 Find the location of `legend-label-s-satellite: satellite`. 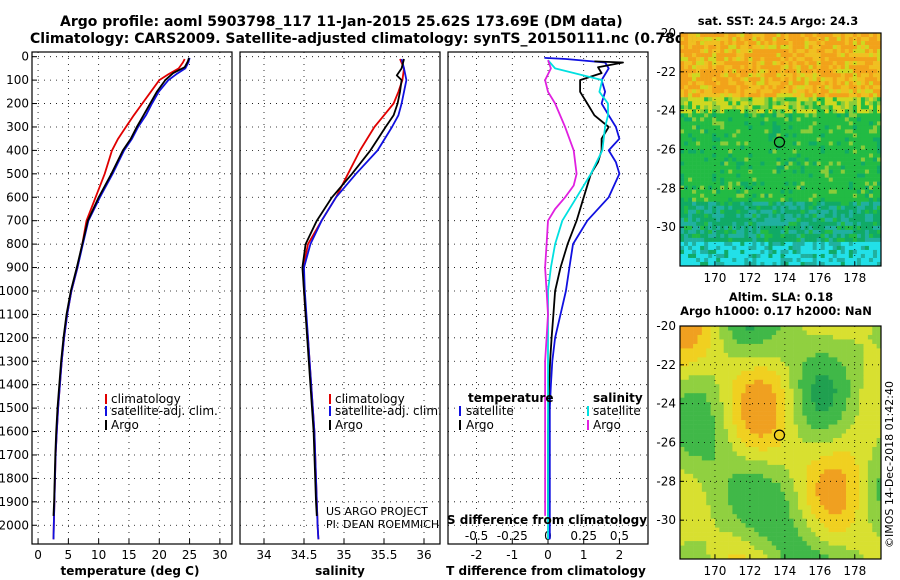

legend-label-s-satellite: satellite is located at coordinates (617, 411).